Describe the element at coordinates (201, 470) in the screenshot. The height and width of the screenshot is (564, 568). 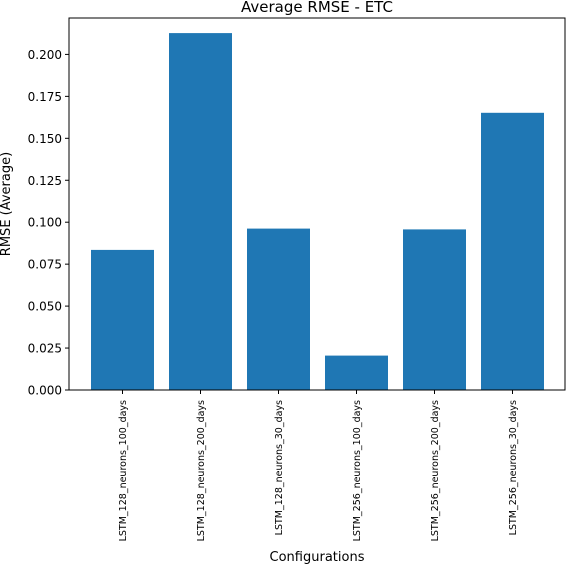
I see `x-tick-label: LSTM_128_neurons_200_days` at that location.